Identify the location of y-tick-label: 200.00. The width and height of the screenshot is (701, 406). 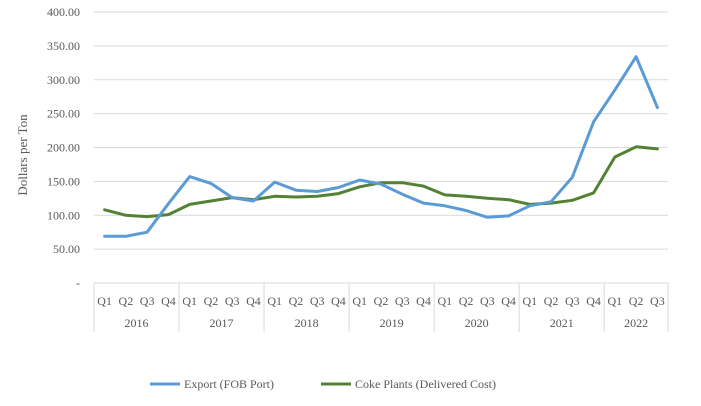
(63, 148).